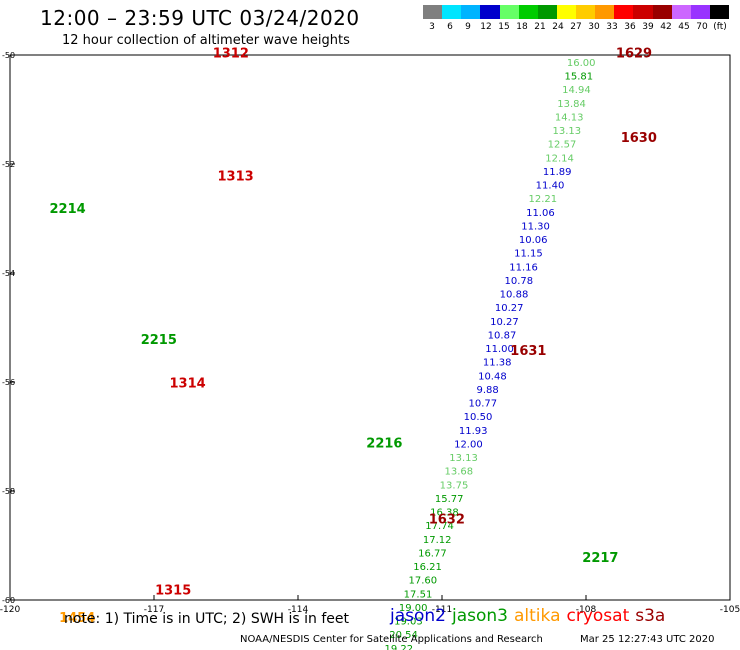 This screenshot has height=650, width=740. What do you see at coordinates (437, 540) in the screenshot?
I see `wave-height-value: 17.12` at bounding box center [437, 540].